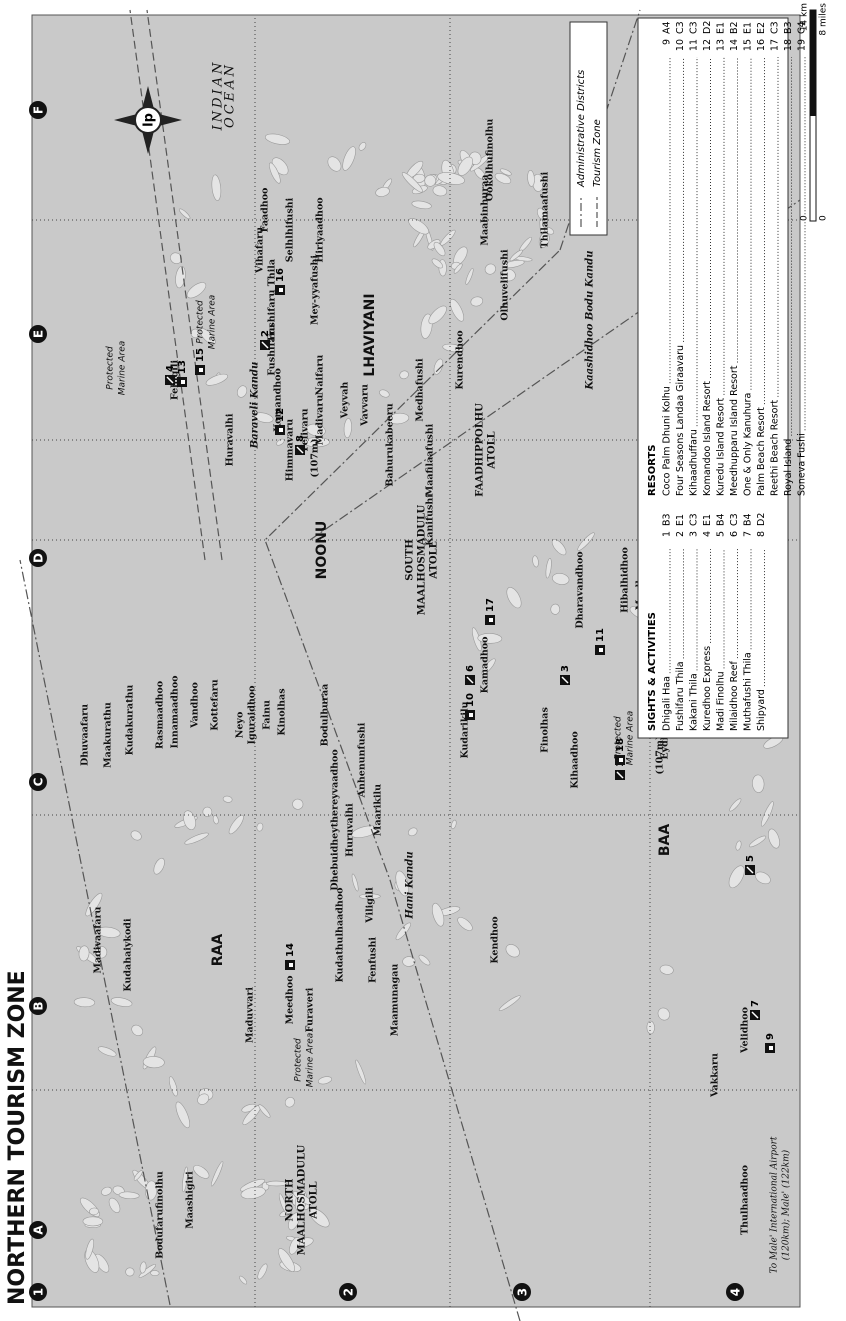  What do you see at coordinates (215, 704) in the screenshot?
I see `place-name: Kottefaru` at bounding box center [215, 704].